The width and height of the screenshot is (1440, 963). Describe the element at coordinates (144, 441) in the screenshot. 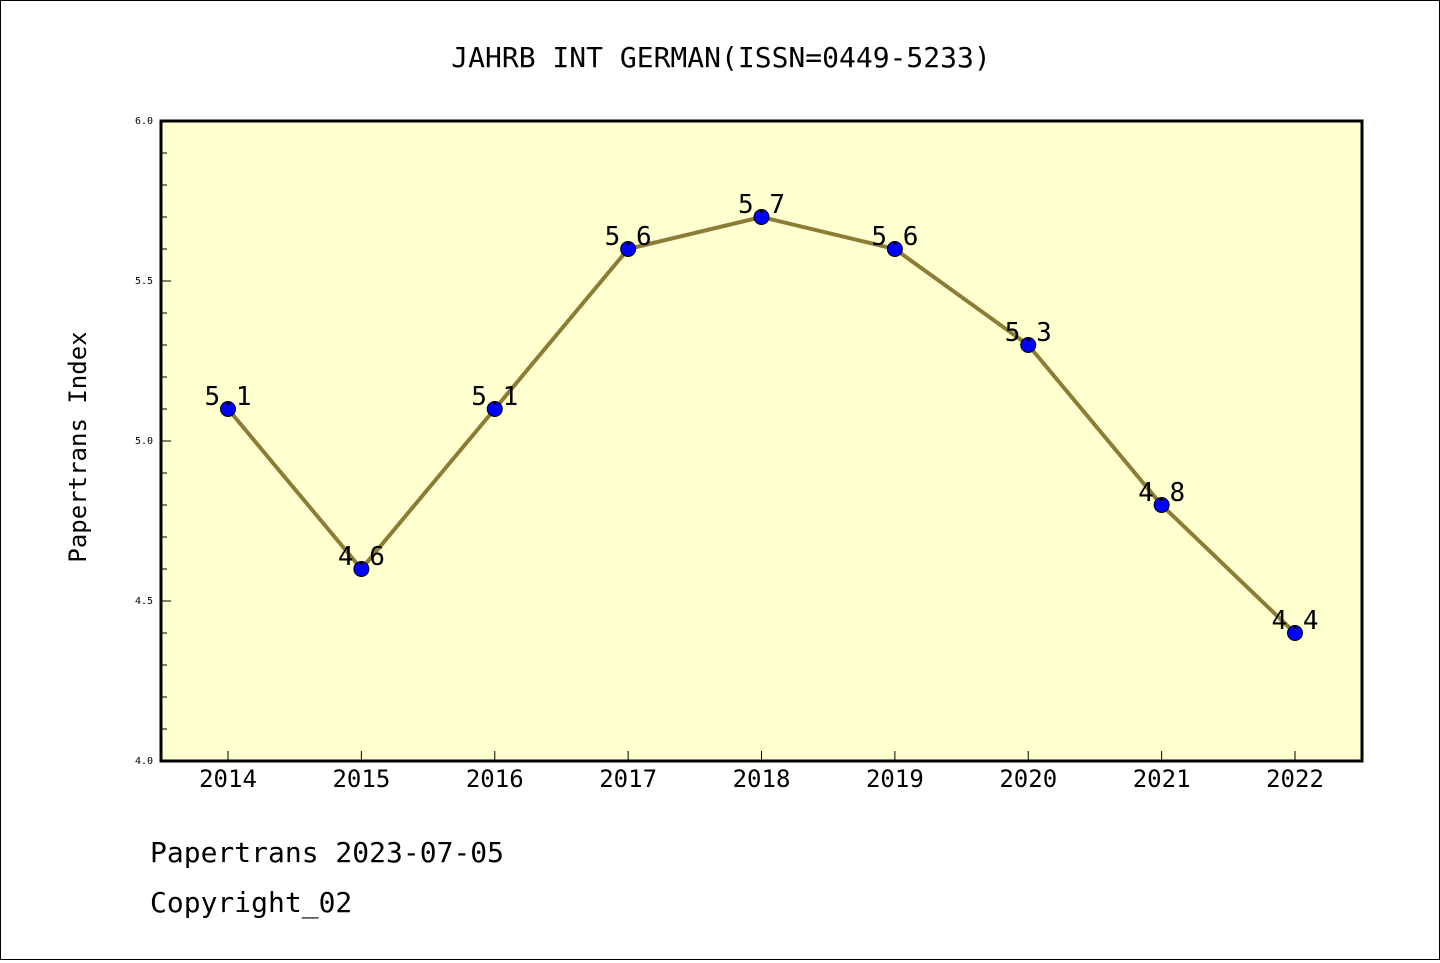

I see `y-tick-label: 5.0` at that location.